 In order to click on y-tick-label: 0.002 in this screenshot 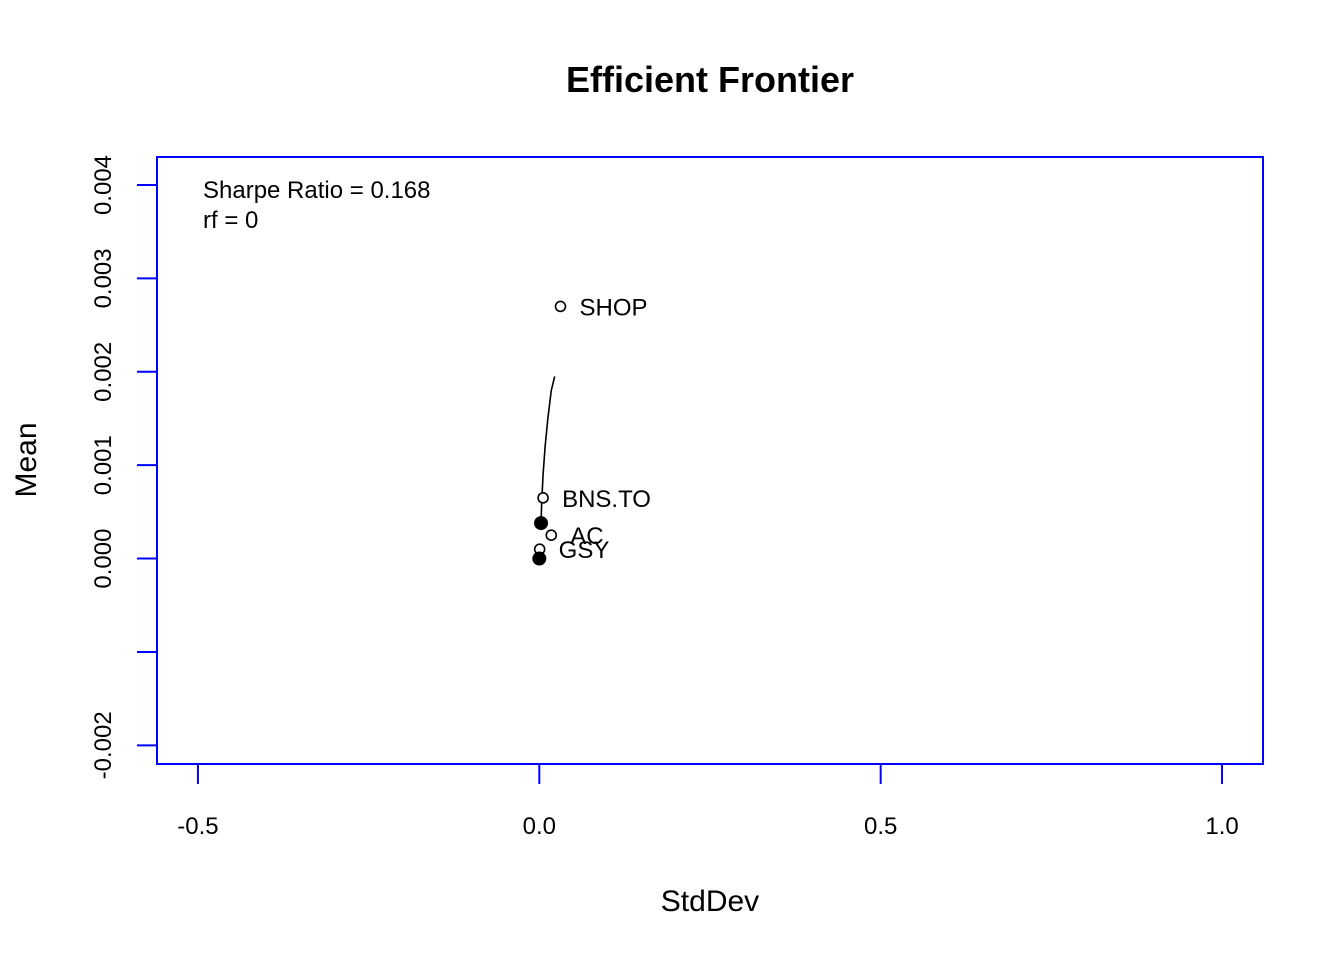, I will do `click(103, 372)`.